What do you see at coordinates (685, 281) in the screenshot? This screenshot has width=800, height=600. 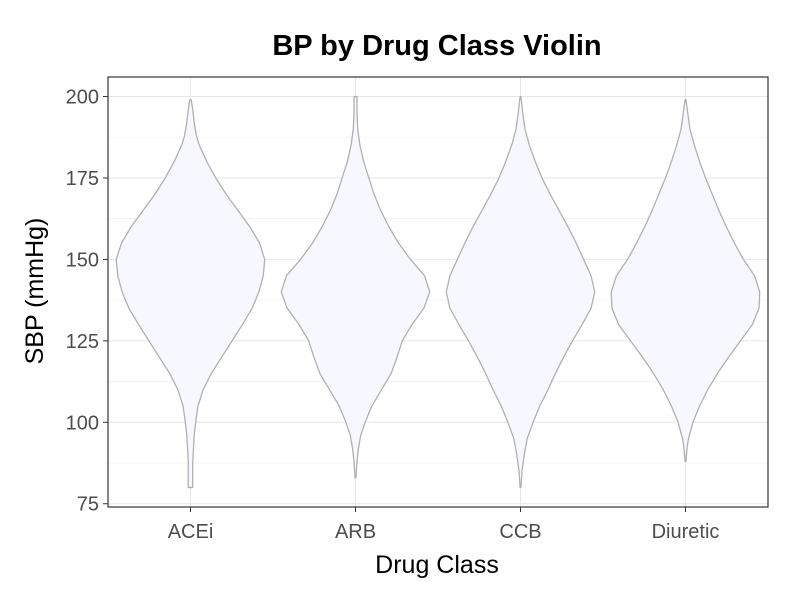 I see `violin-diuretic` at bounding box center [685, 281].